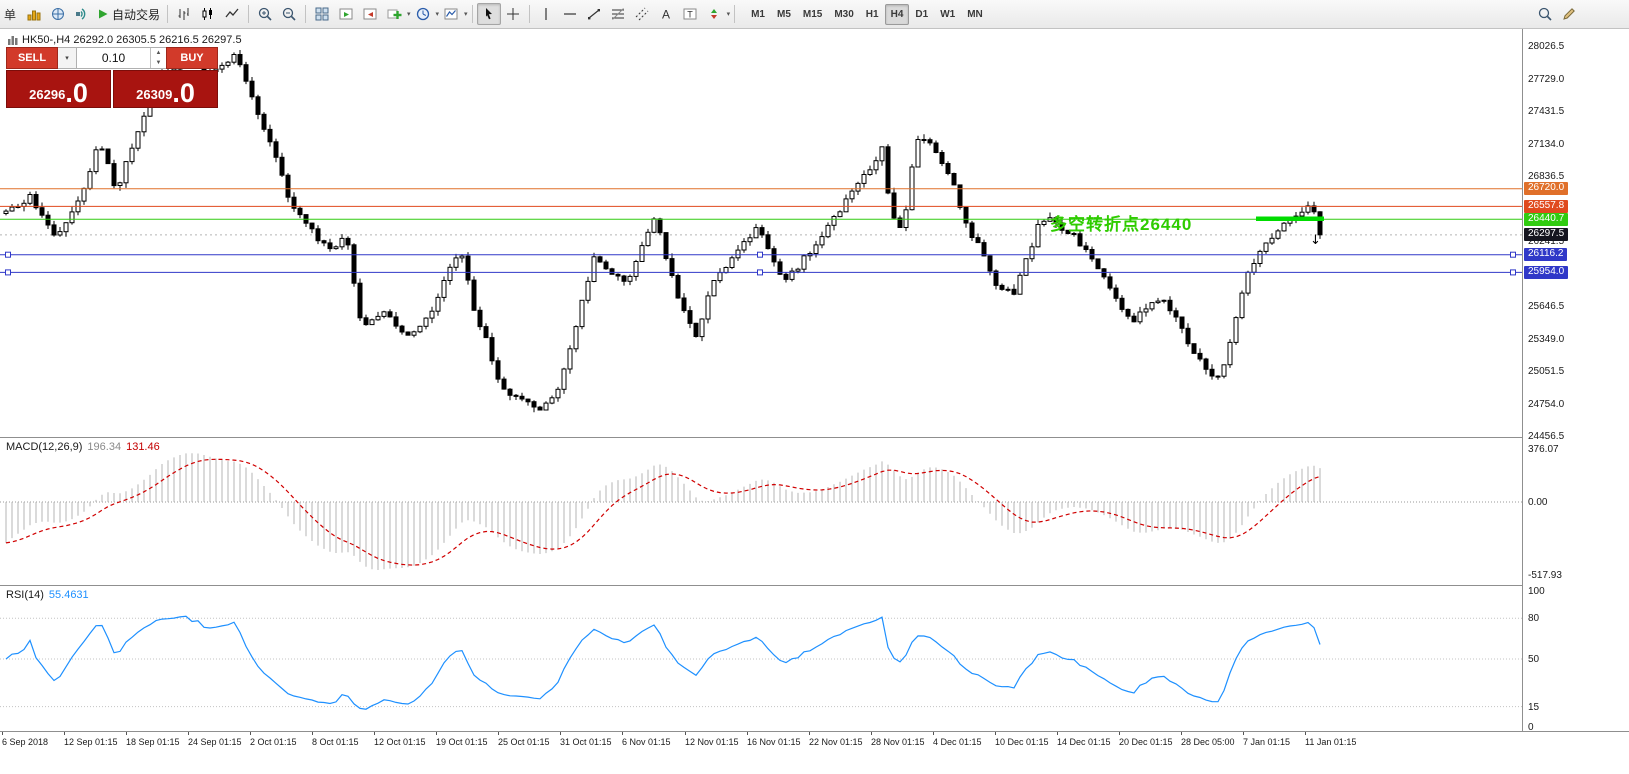 Image resolution: width=1629 pixels, height=774 pixels. Describe the element at coordinates (714, 14) in the screenshot. I see `arrows-icon` at that location.